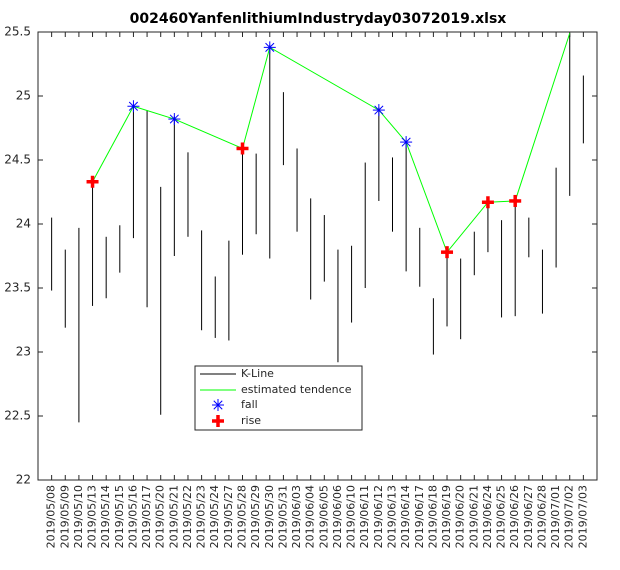  I want to click on legend-label: rise, so click(251, 420).